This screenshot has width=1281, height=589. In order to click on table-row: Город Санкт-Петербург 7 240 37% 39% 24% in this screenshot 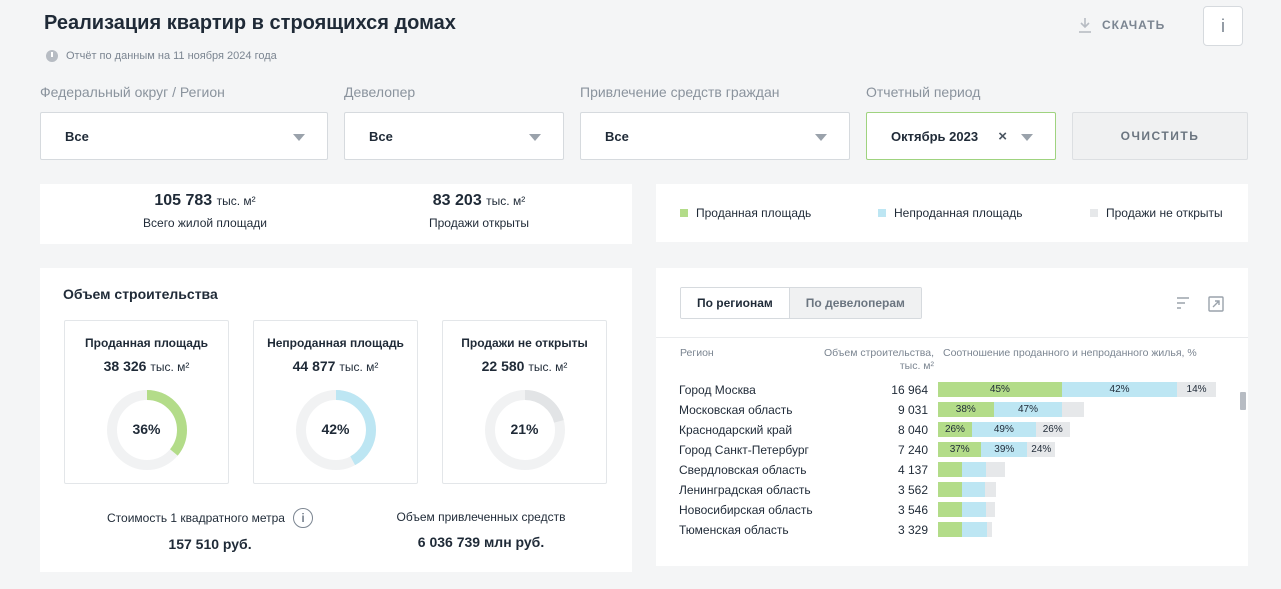, I will do `click(946, 450)`.